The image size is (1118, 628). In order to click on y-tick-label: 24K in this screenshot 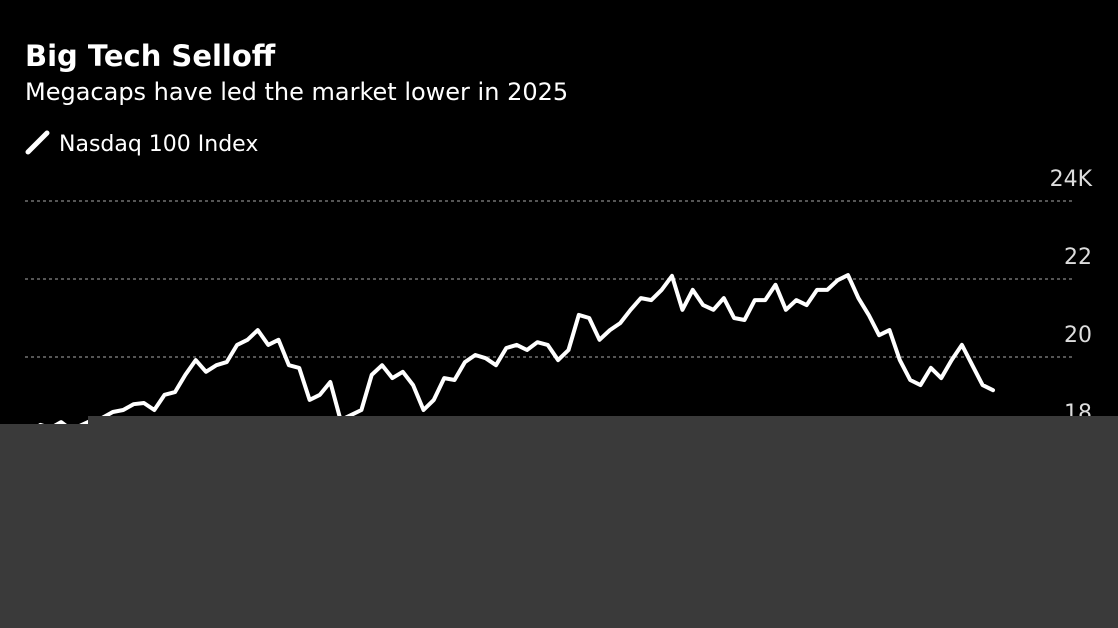, I will do `click(1071, 179)`.